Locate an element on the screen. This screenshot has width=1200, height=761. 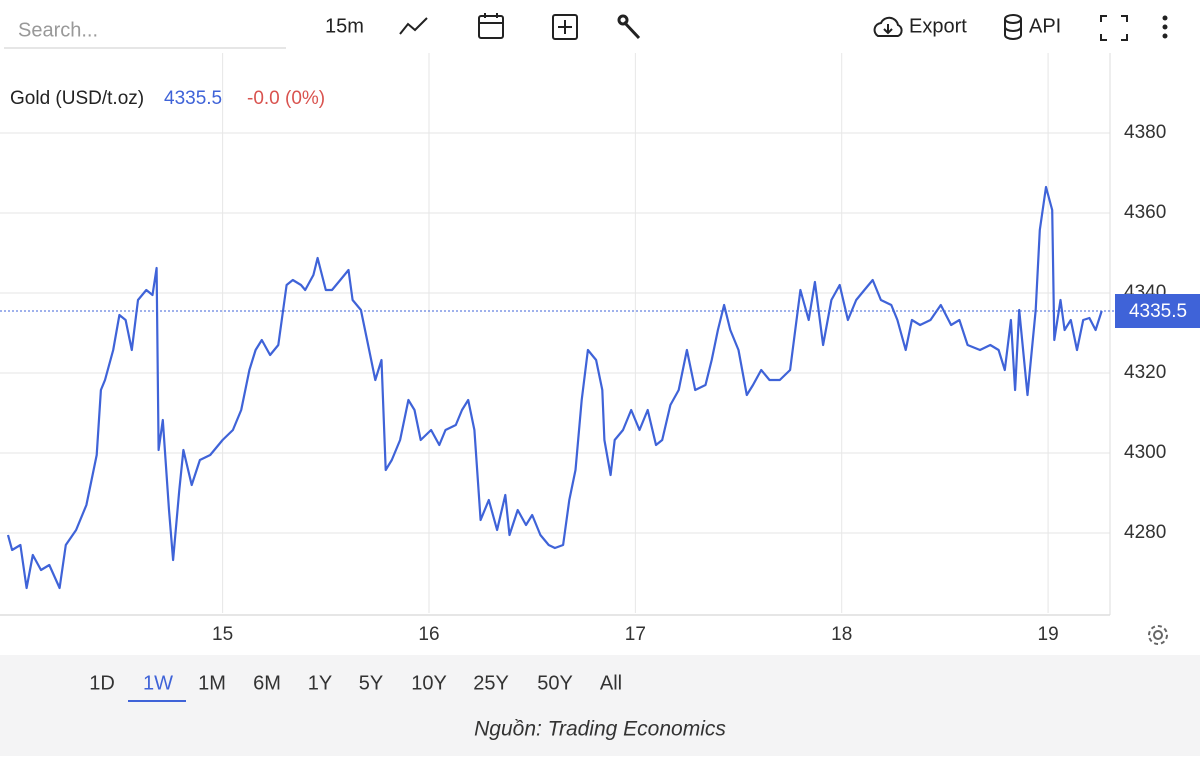
range-button: 1W is located at coordinates (158, 683).